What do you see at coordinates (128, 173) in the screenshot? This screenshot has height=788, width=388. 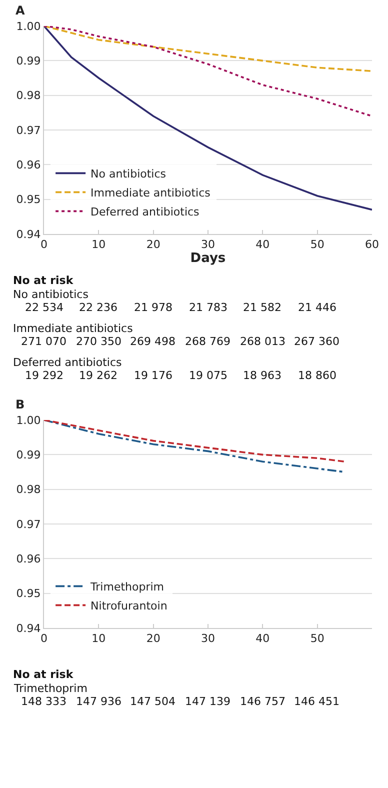 I see `legend-label: No antibiotics` at bounding box center [128, 173].